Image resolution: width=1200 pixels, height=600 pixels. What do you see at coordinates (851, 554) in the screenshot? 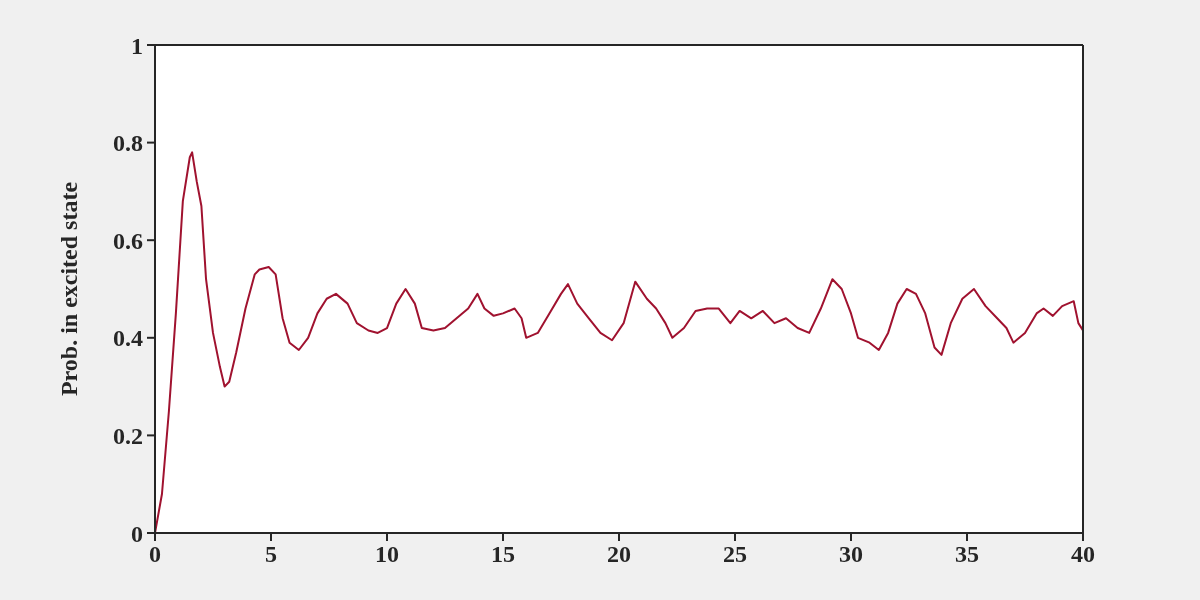
I see `x-tick-label: 30` at bounding box center [851, 554].